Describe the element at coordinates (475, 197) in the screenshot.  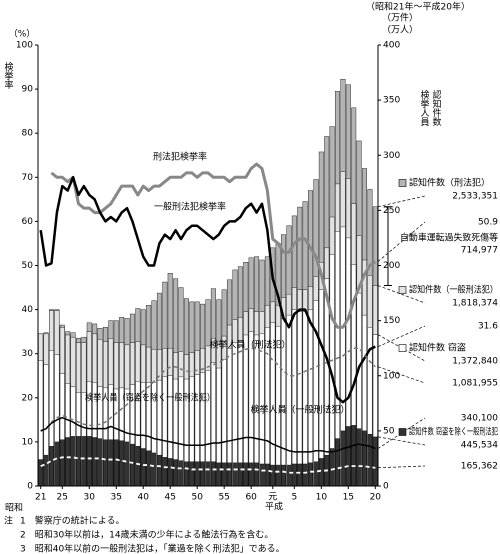
I see `data-label: 2,533,351` at that location.